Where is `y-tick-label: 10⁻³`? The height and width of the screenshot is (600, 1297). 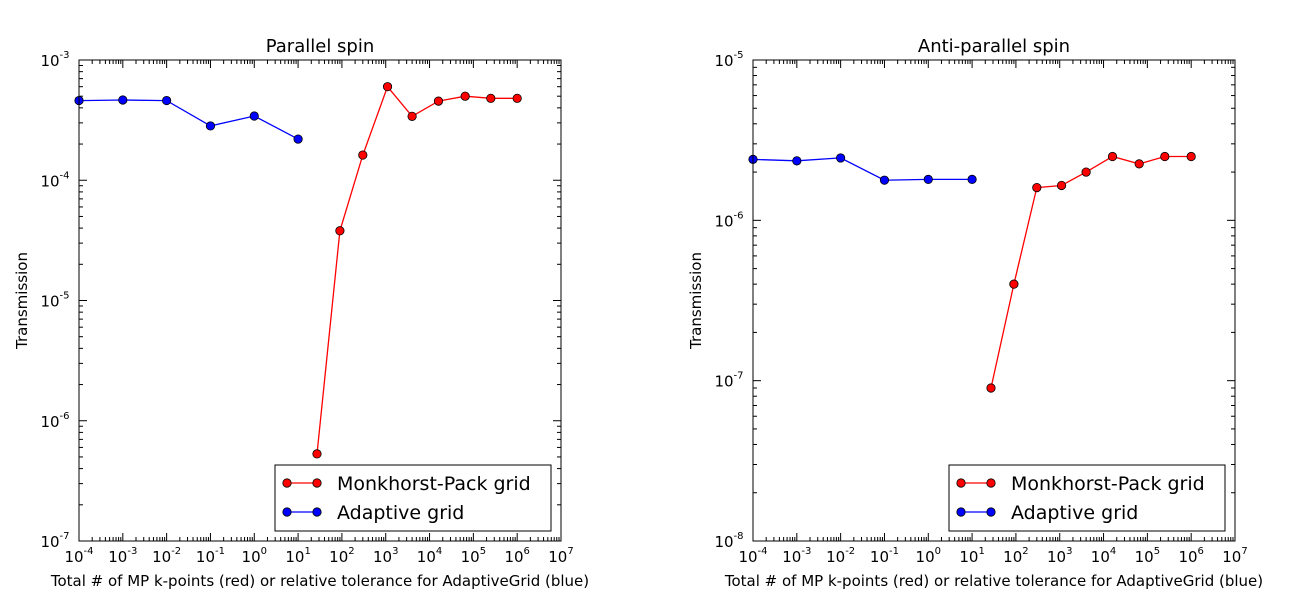
y-tick-label: 10⁻³ is located at coordinates (54, 60).